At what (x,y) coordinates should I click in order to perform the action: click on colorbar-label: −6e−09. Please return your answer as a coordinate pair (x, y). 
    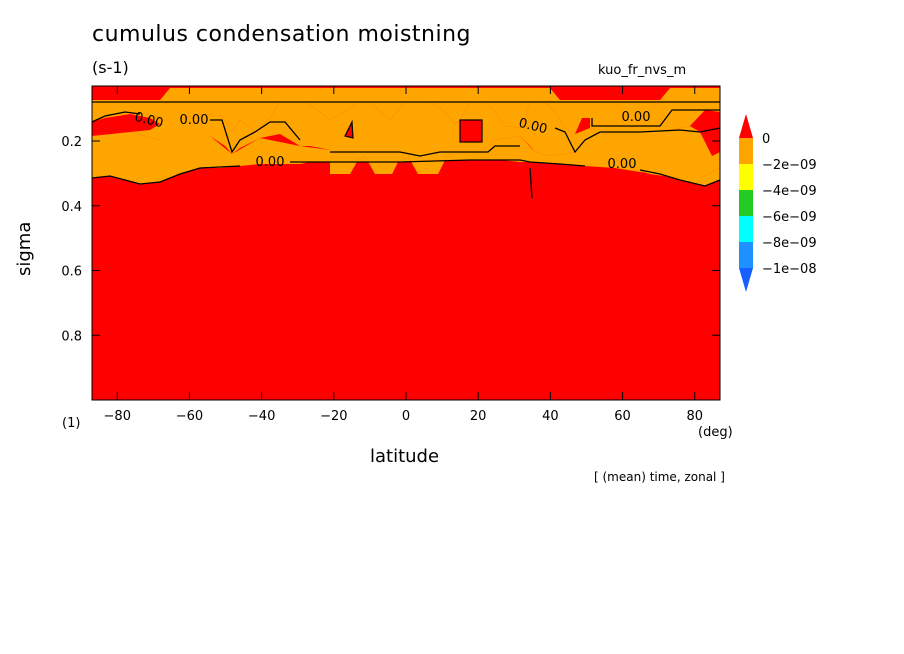
    Looking at the image, I should click on (789, 217).